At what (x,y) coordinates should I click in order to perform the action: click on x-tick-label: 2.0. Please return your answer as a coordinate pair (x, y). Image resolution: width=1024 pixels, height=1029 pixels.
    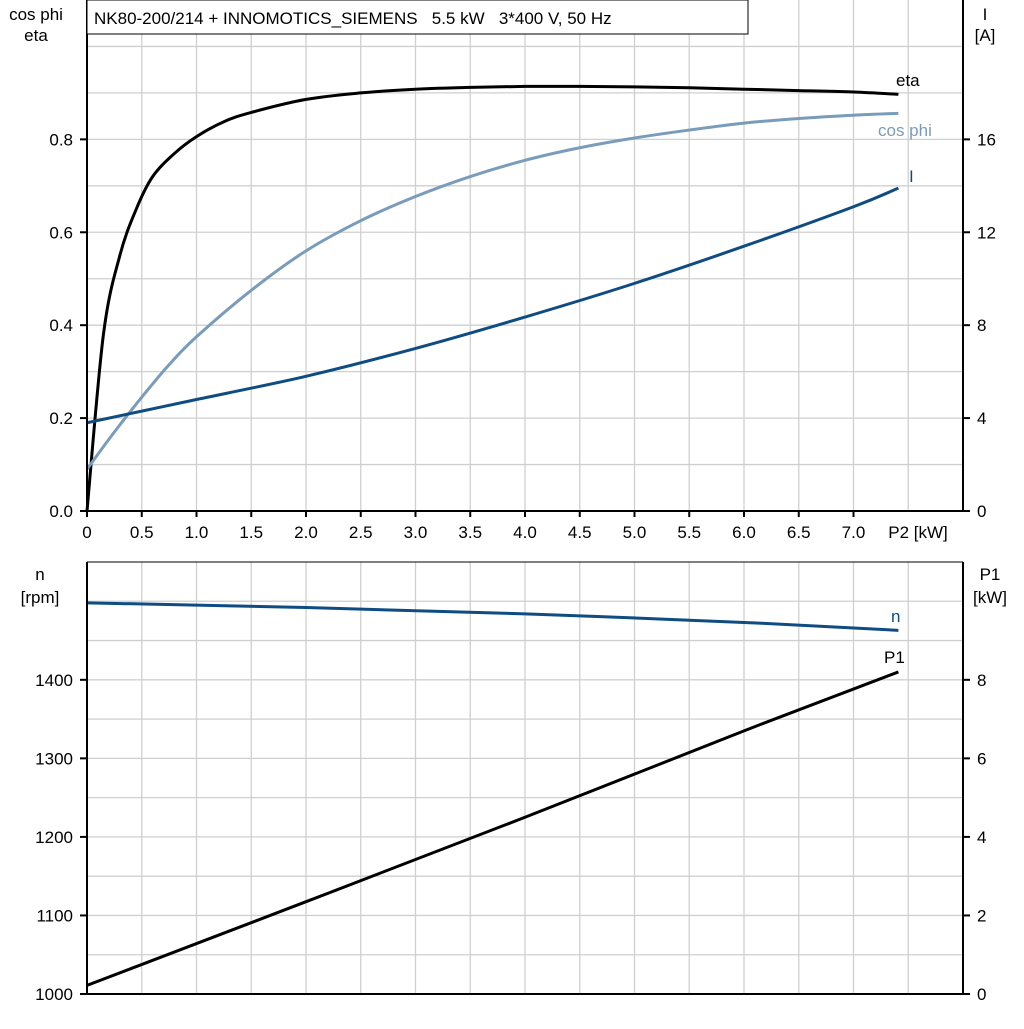
    Looking at the image, I should click on (306, 532).